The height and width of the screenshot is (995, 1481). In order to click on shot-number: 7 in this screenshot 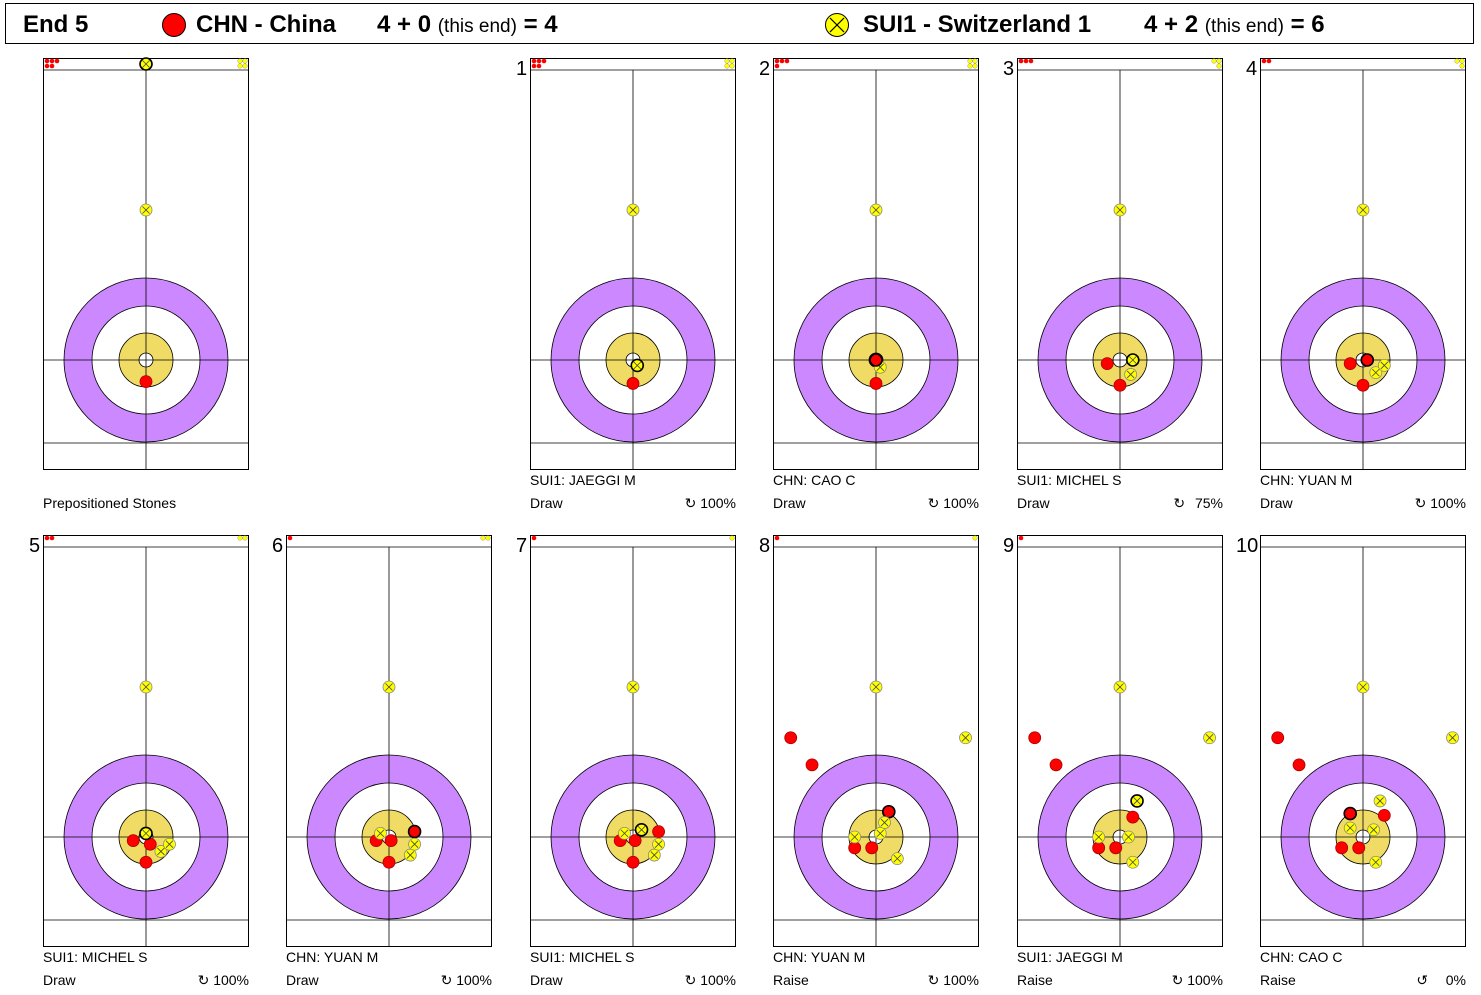, I will do `click(522, 546)`.